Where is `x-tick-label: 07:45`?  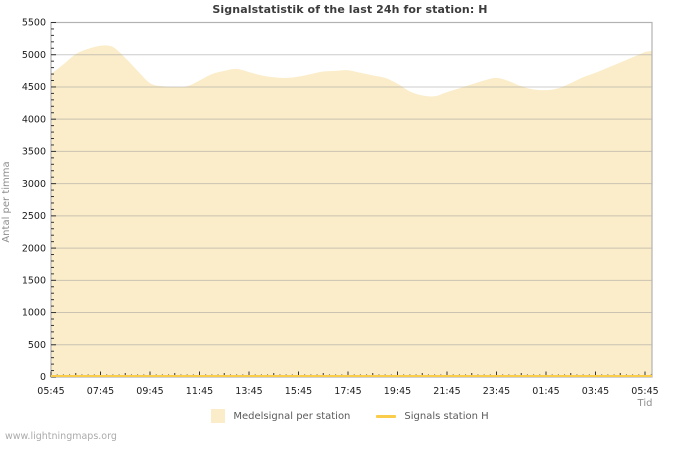
x-tick-label: 07:45 is located at coordinates (100, 391).